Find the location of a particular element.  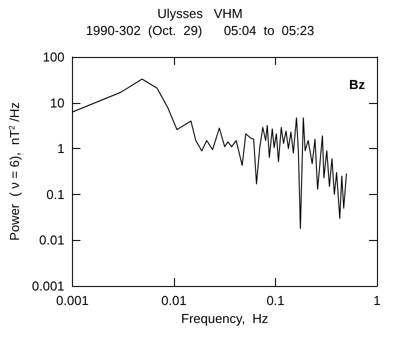

x-tick-label: 1 is located at coordinates (377, 300).